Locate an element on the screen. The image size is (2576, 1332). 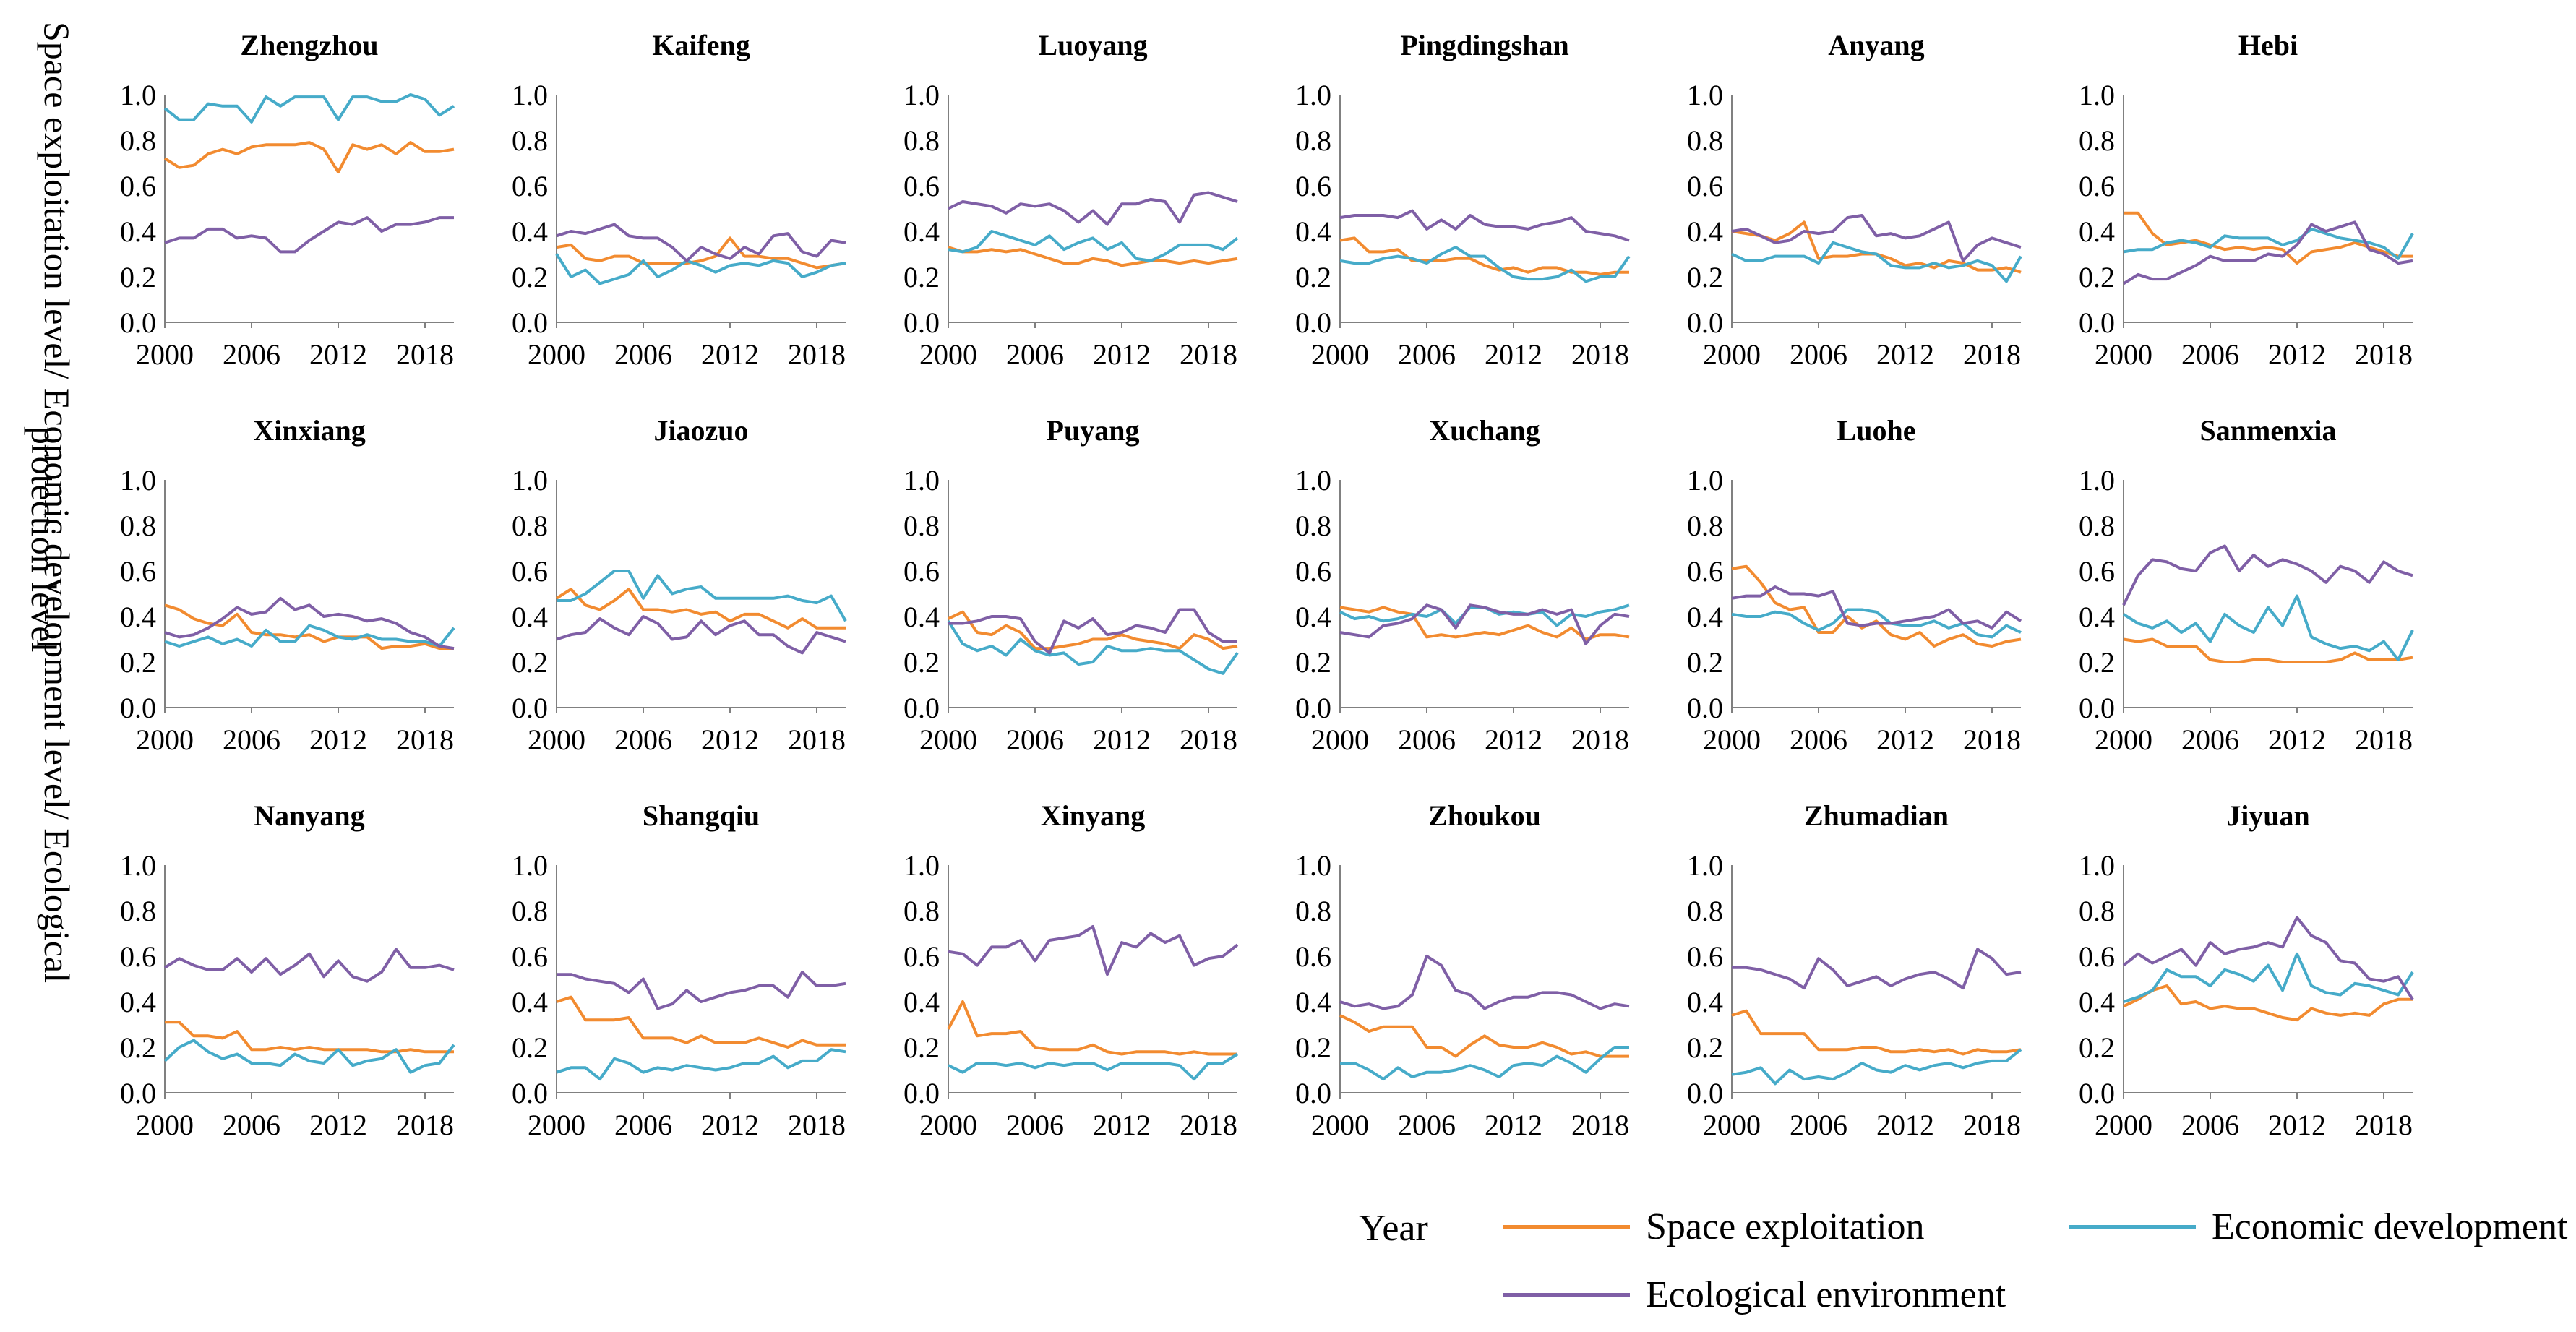
subplot-title: Sanmenxia is located at coordinates (2268, 430).